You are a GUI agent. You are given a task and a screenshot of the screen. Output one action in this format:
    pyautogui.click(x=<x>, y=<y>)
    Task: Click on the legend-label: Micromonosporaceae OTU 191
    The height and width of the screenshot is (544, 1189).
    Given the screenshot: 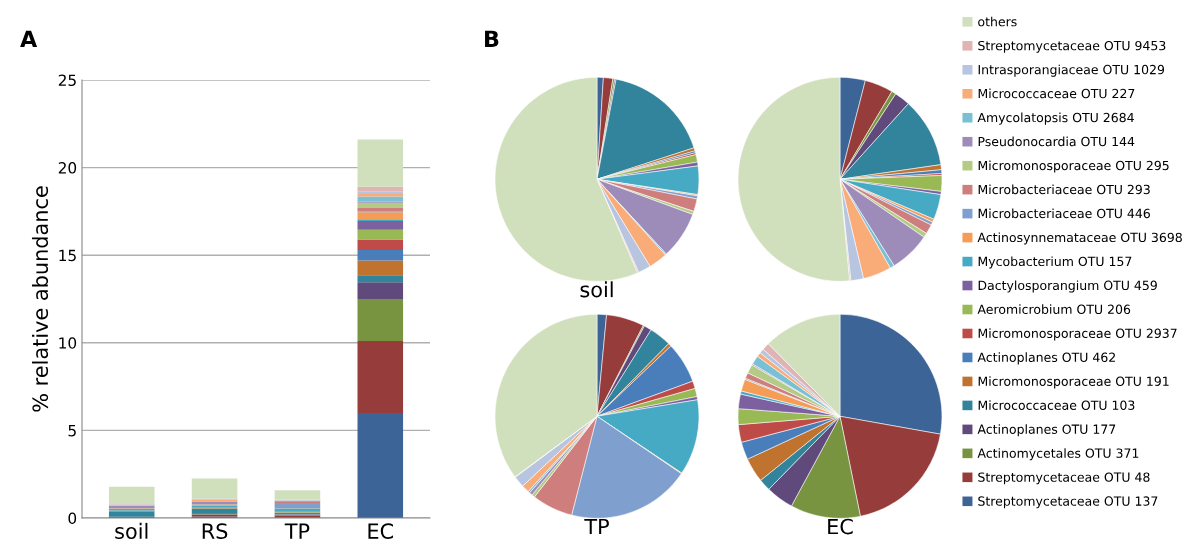 What is the action you would take?
    pyautogui.click(x=1073, y=382)
    